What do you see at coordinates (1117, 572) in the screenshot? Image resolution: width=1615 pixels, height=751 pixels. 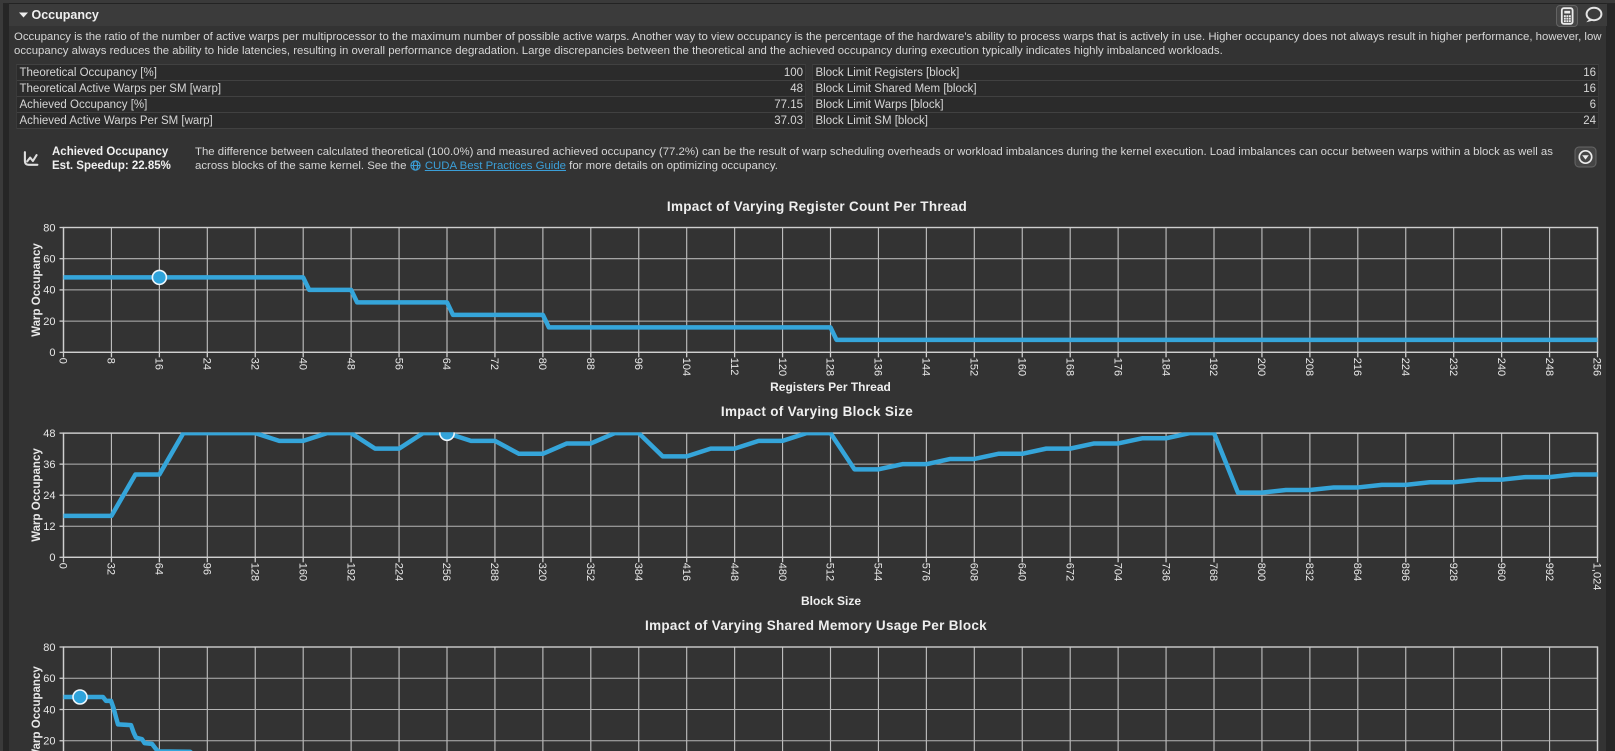 I see `svg-text: 704` at bounding box center [1117, 572].